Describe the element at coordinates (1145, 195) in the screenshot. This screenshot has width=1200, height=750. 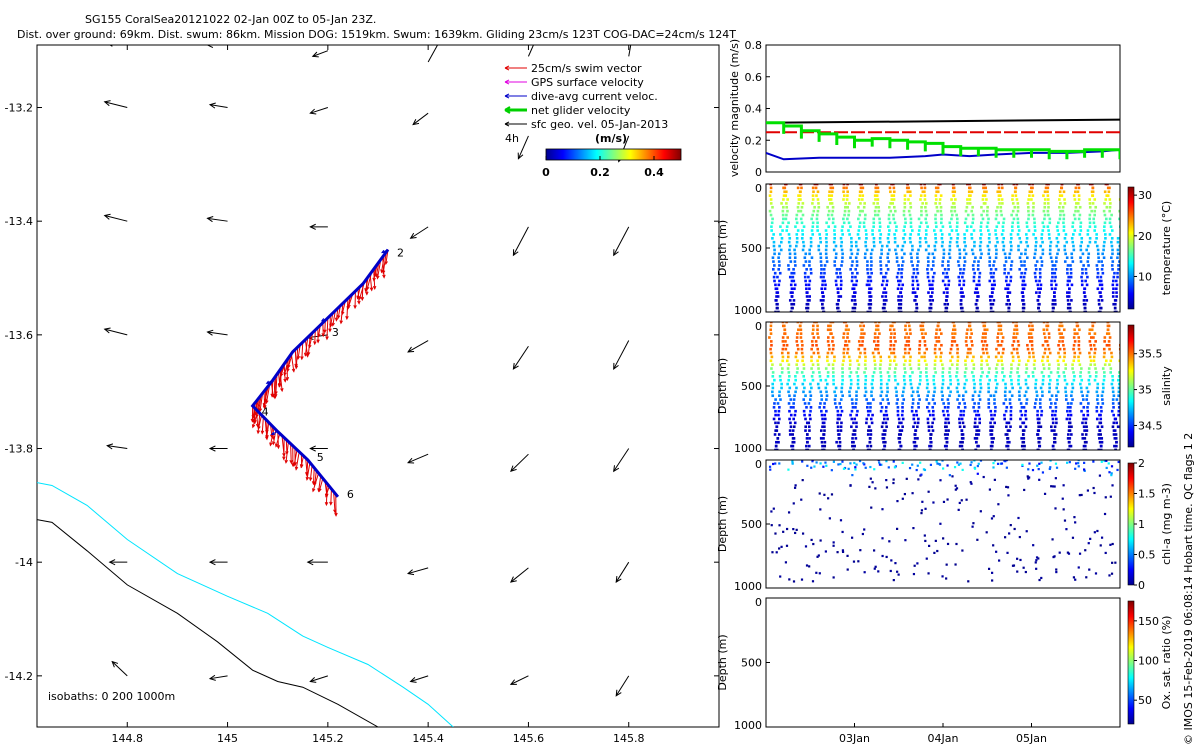
I see `section-colorbar-tick-label: 30` at that location.